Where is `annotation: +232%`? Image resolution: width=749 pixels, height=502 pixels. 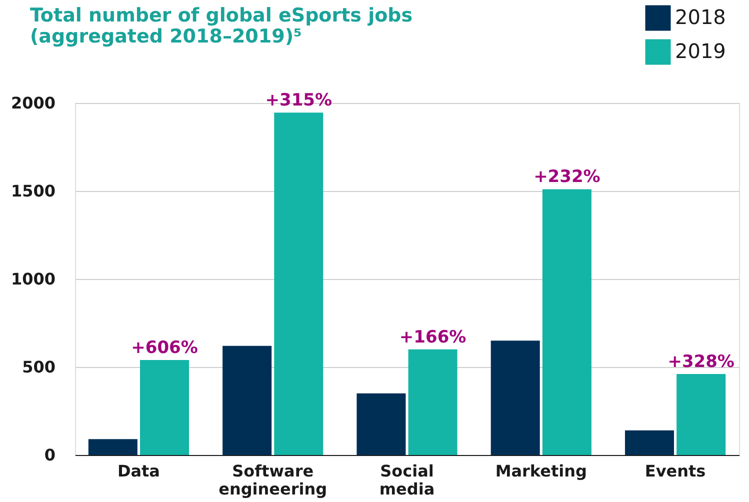 annotation: +232% is located at coordinates (567, 177).